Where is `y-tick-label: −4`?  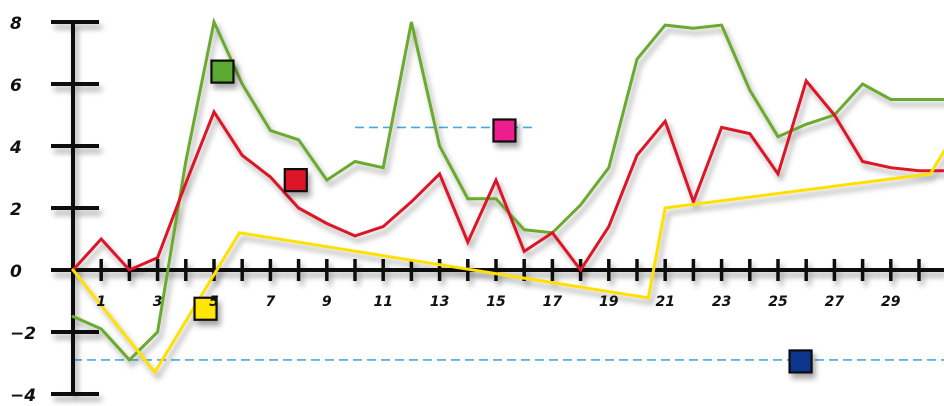
y-tick-label: −4 is located at coordinates (23, 396).